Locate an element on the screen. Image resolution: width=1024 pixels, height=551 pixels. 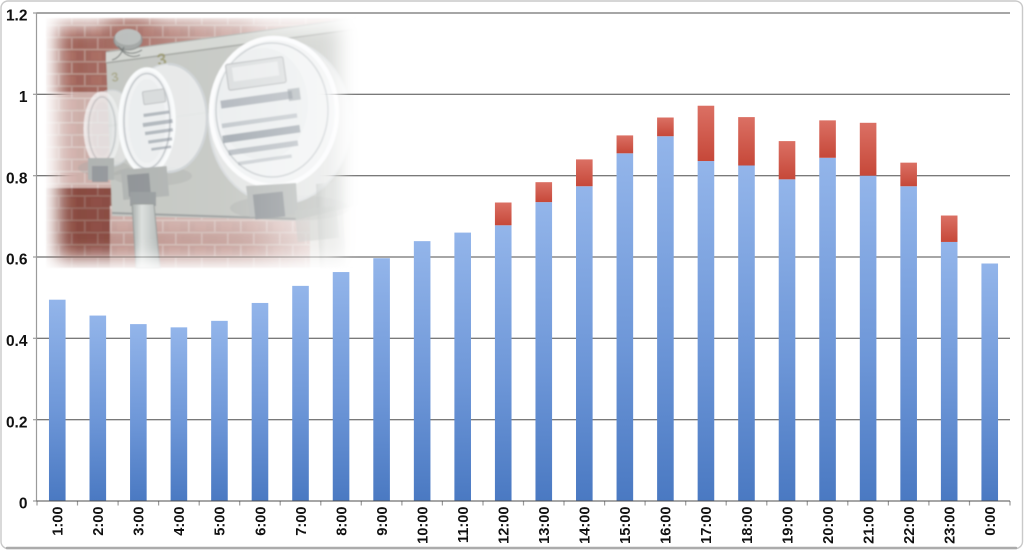
svg-text: 9:00 is located at coordinates (383, 521).